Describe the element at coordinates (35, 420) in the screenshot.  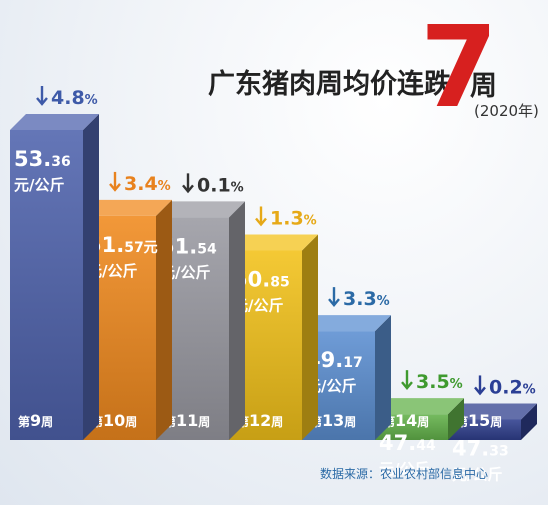
I see `week-label: 第9周` at that location.